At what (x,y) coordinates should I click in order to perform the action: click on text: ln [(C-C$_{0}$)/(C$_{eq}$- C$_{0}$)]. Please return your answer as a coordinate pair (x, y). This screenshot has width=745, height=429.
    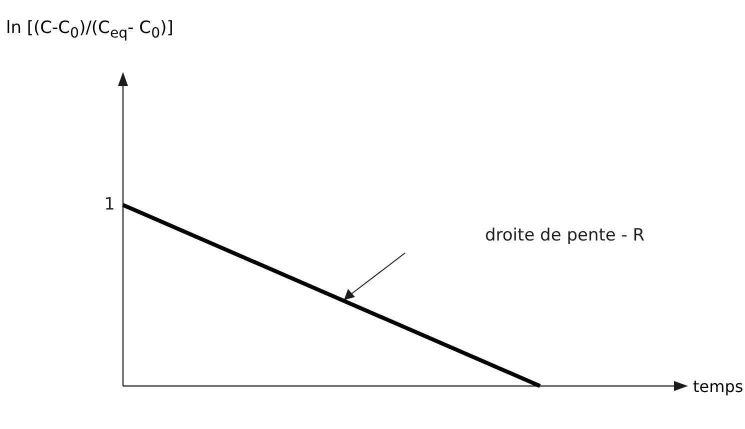
    Looking at the image, I should click on (90, 30).